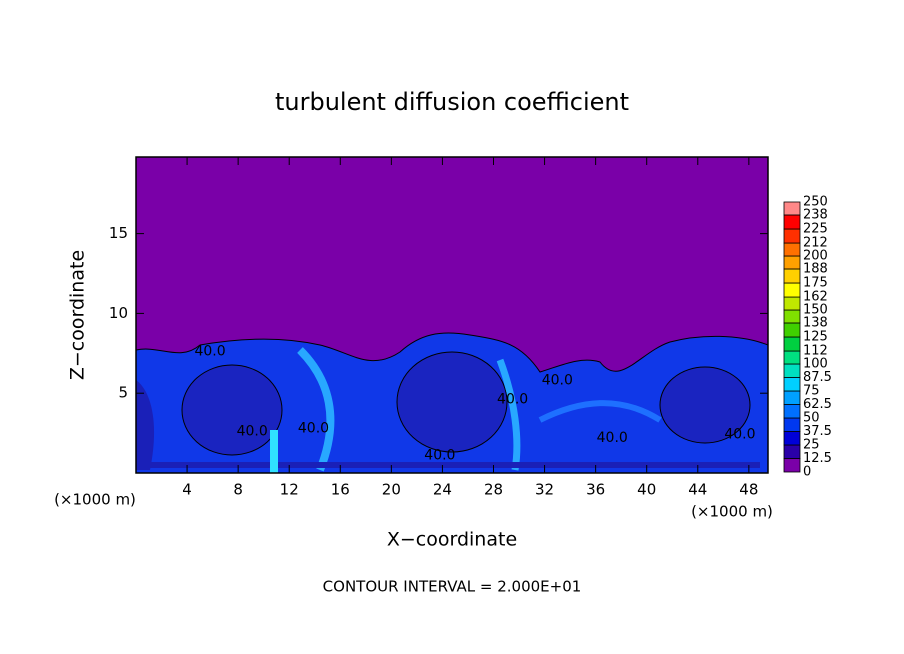 Image resolution: width=904 pixels, height=654 pixels. What do you see at coordinates (238, 490) in the screenshot?
I see `x-tick-label: 8` at bounding box center [238, 490].